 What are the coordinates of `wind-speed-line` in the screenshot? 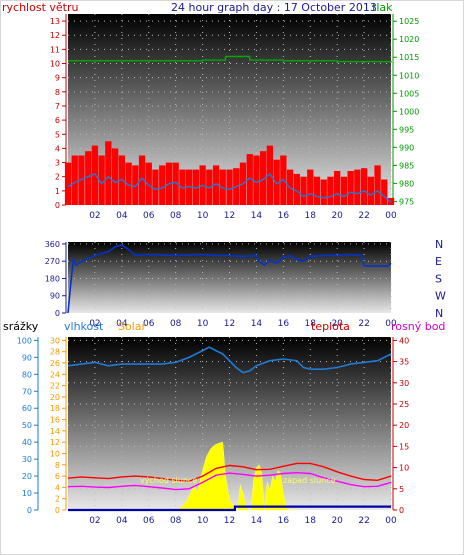 It's located at (229, 187).